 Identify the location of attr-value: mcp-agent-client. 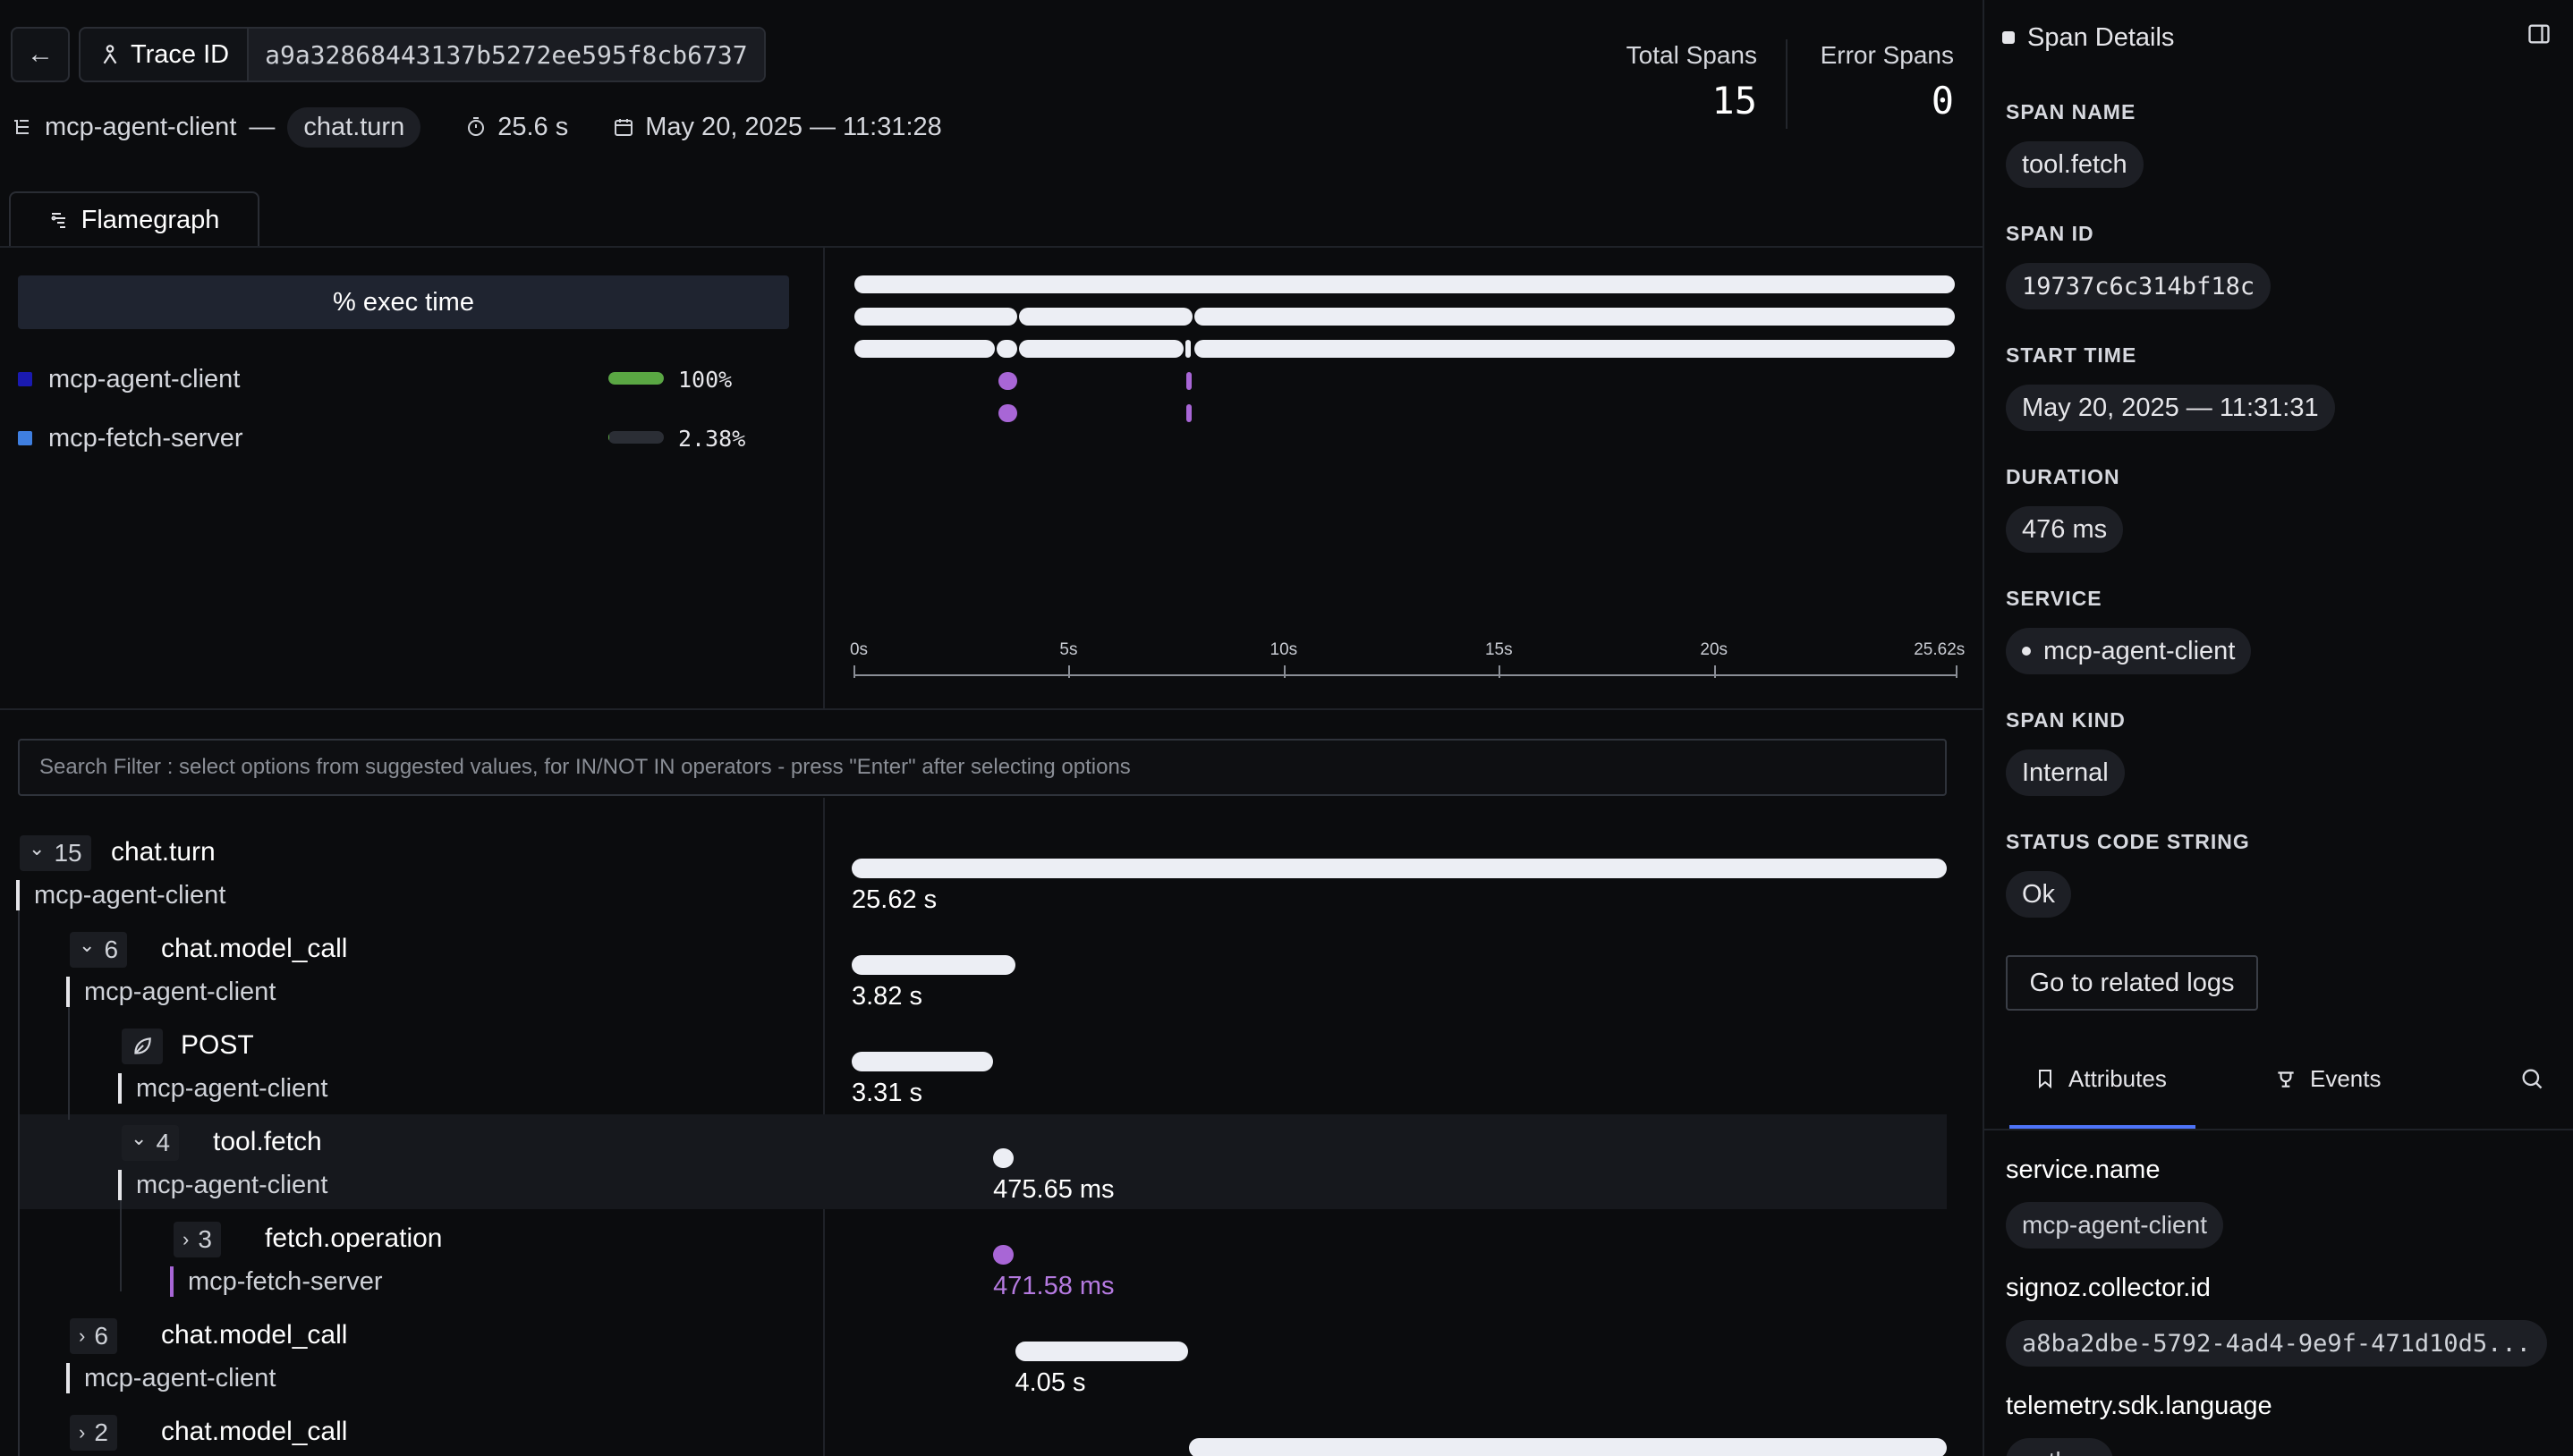
(2114, 1225).